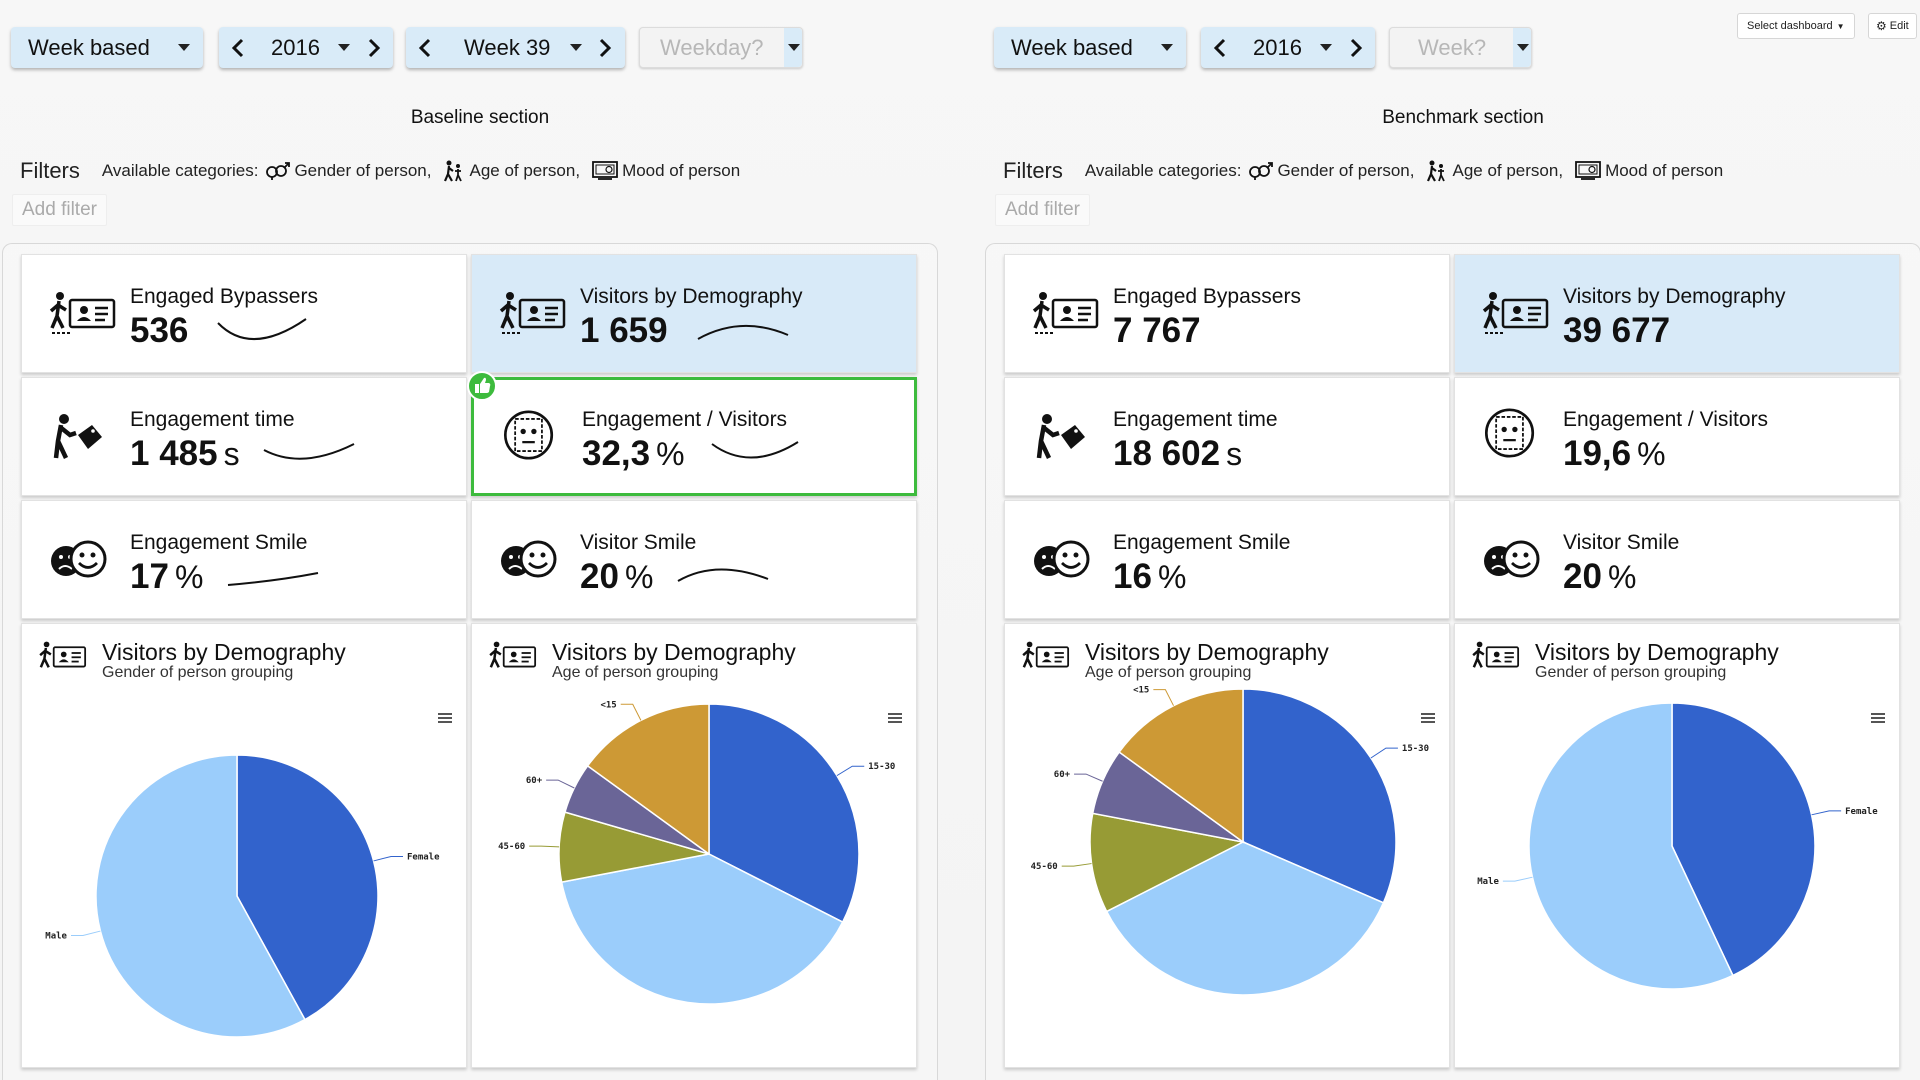 This screenshot has width=1920, height=1080. Describe the element at coordinates (219, 542) in the screenshot. I see `kpi-title: Engagement Smile` at that location.